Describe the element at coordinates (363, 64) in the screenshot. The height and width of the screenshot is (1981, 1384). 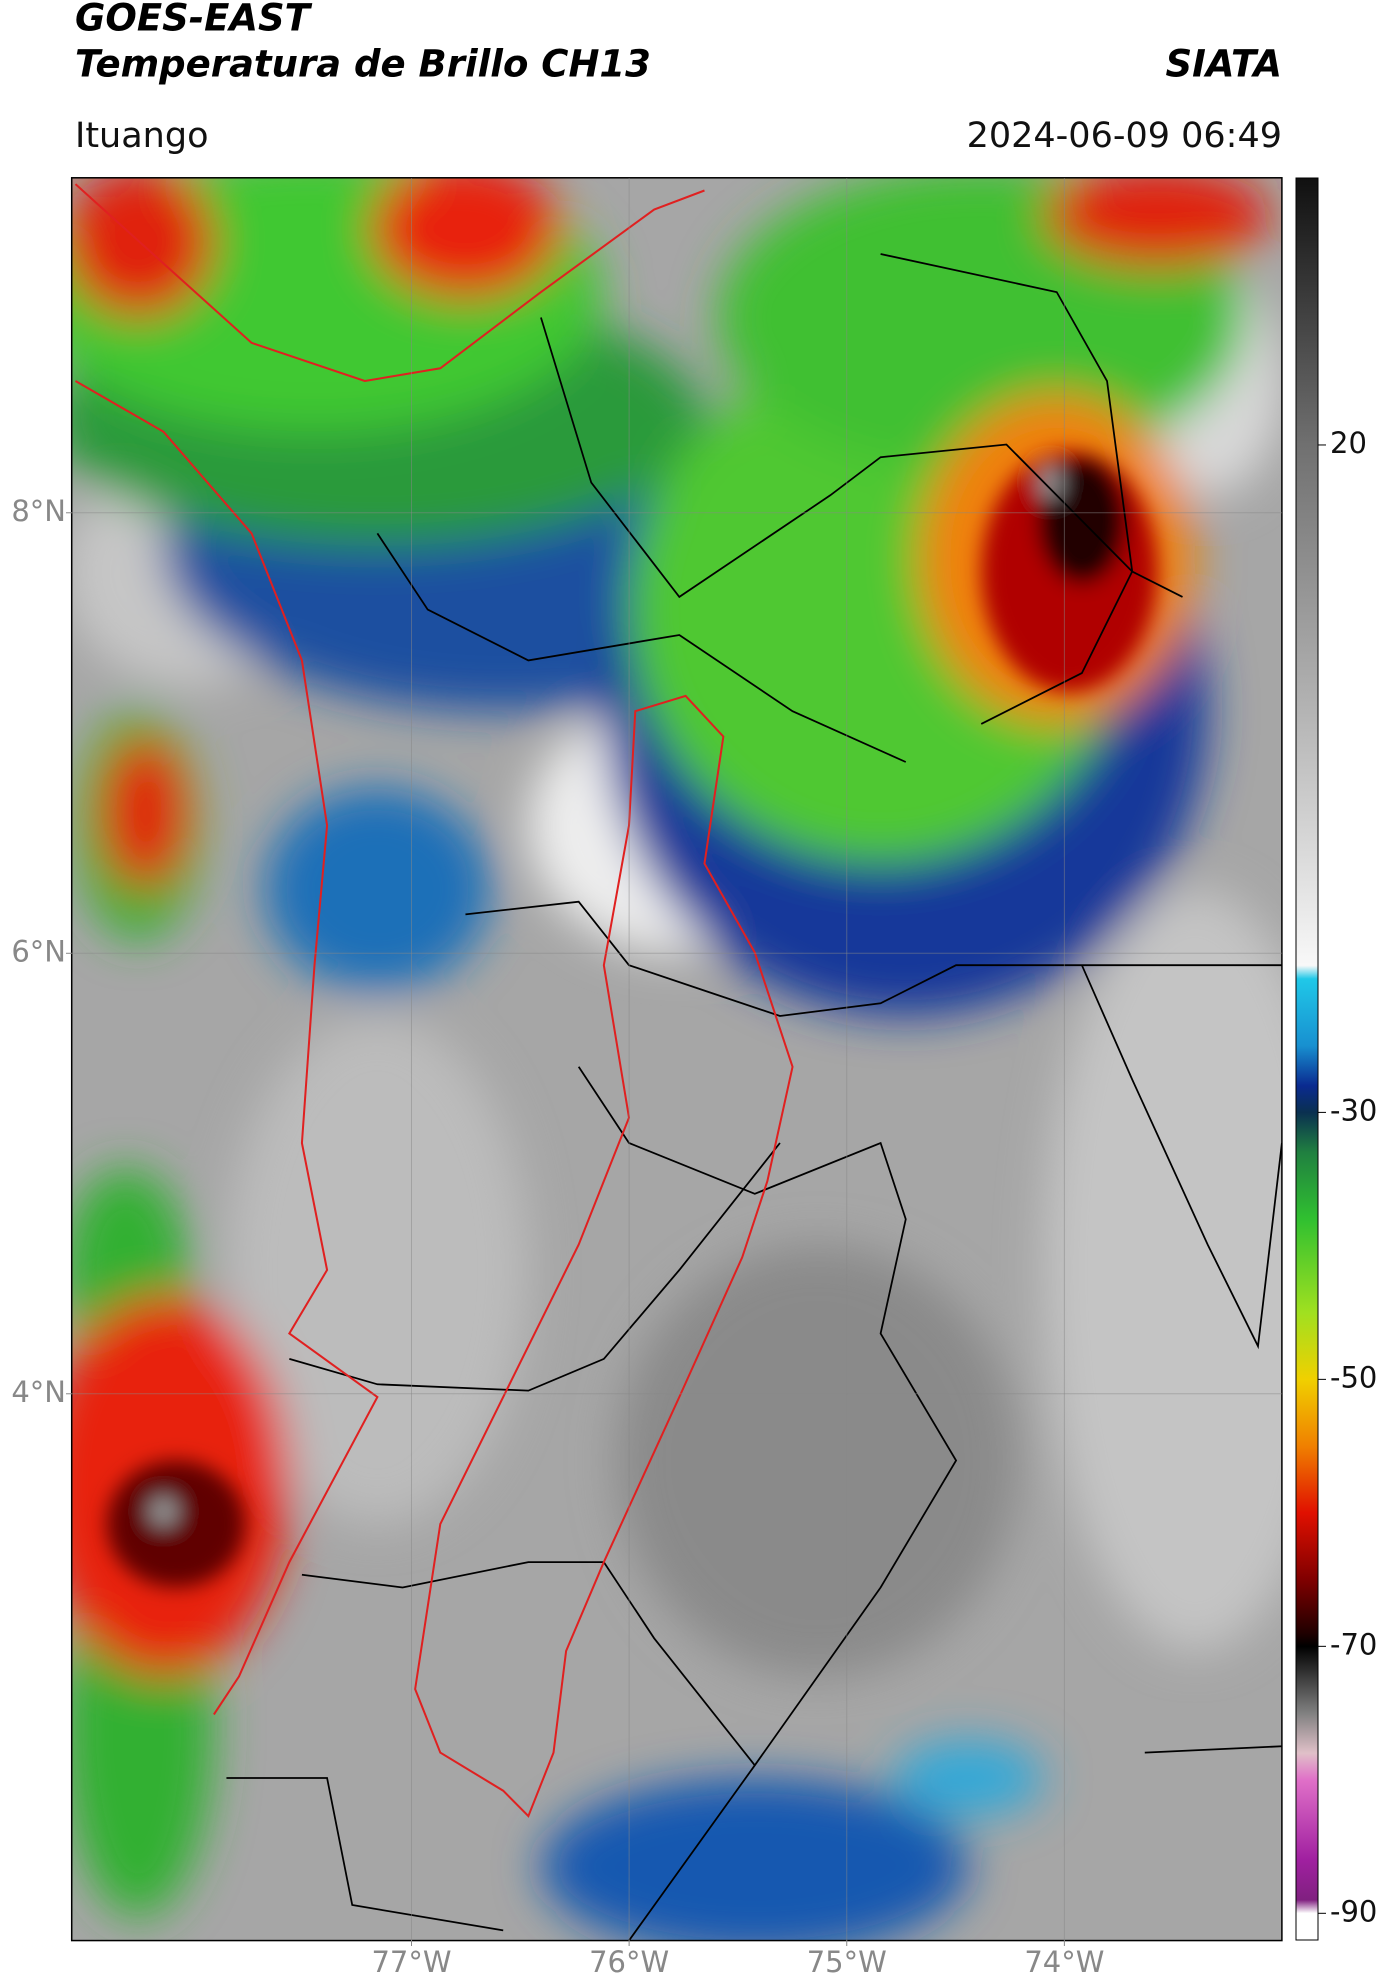
I see `title-line2: Temperatura de Brillo CH13` at that location.